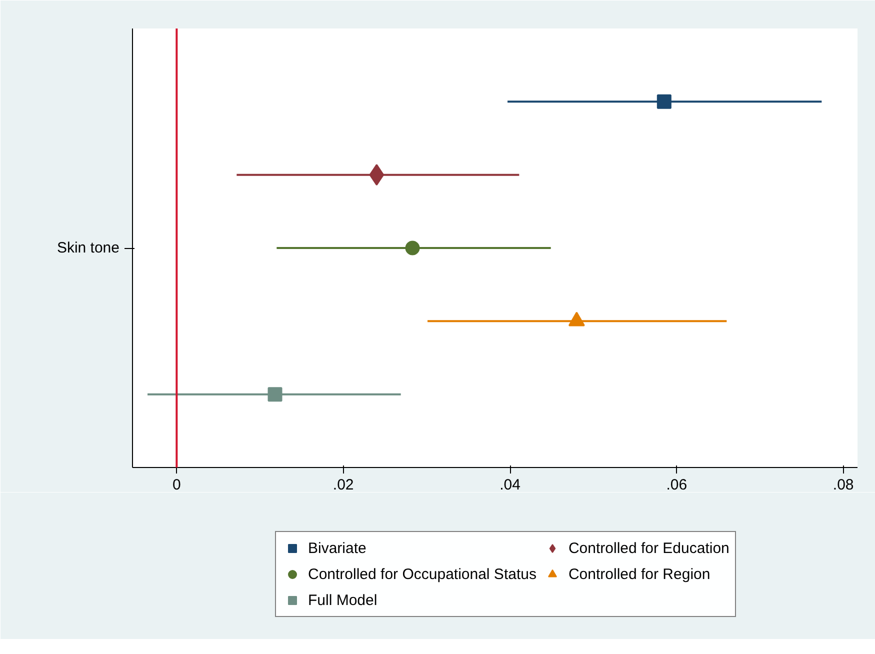 This screenshot has width=875, height=654. I want to click on y-tick-label: Skin tone, so click(88, 248).